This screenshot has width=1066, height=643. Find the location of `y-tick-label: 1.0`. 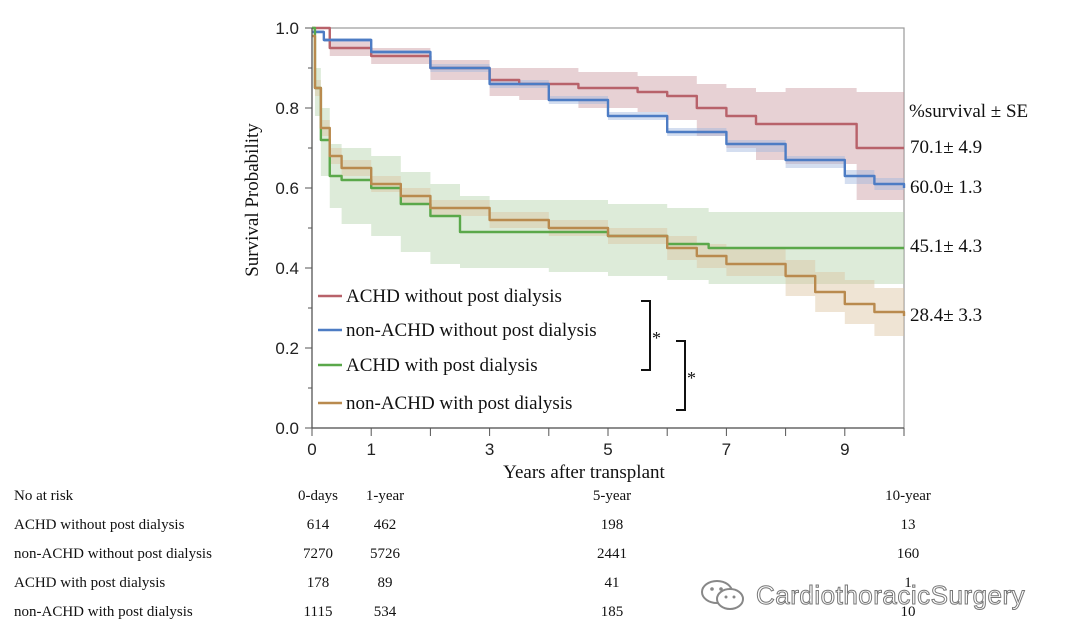

y-tick-label: 1.0 is located at coordinates (287, 28).